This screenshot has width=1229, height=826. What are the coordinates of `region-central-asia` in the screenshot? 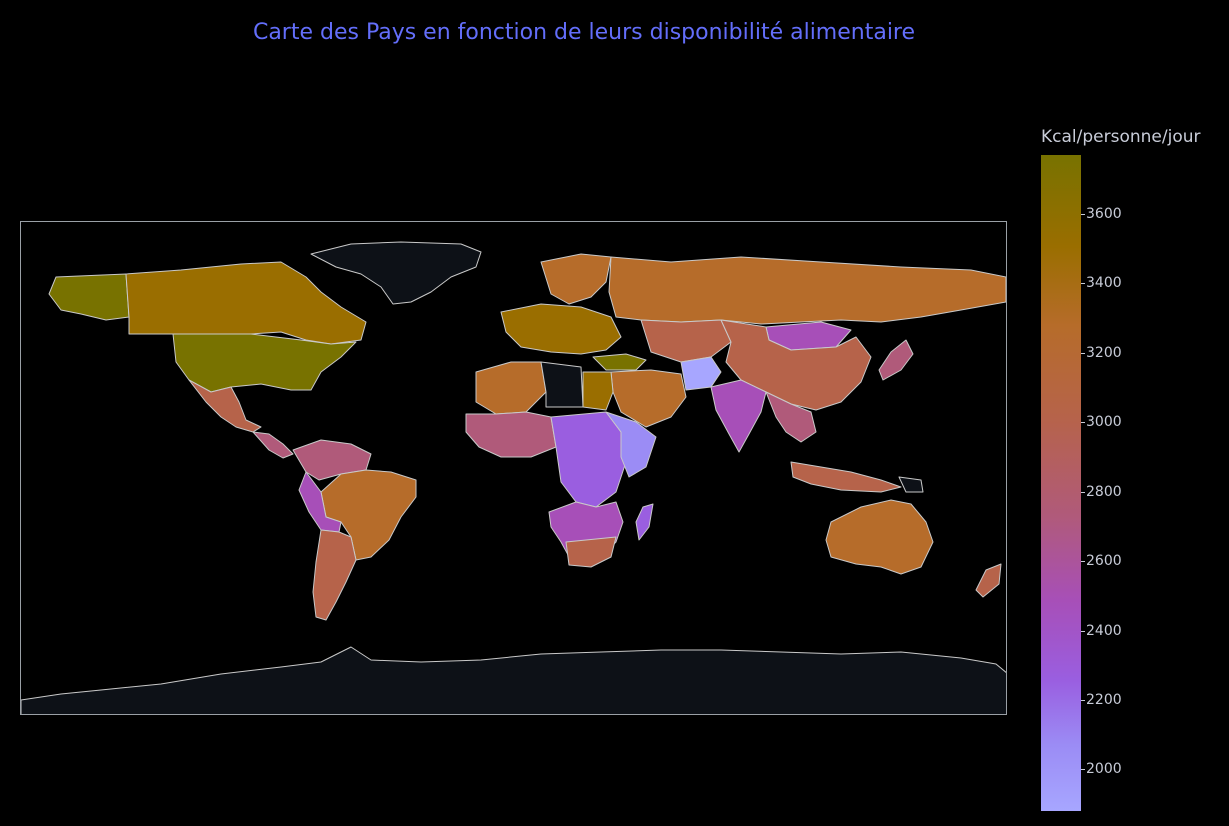 It's located at (686, 341).